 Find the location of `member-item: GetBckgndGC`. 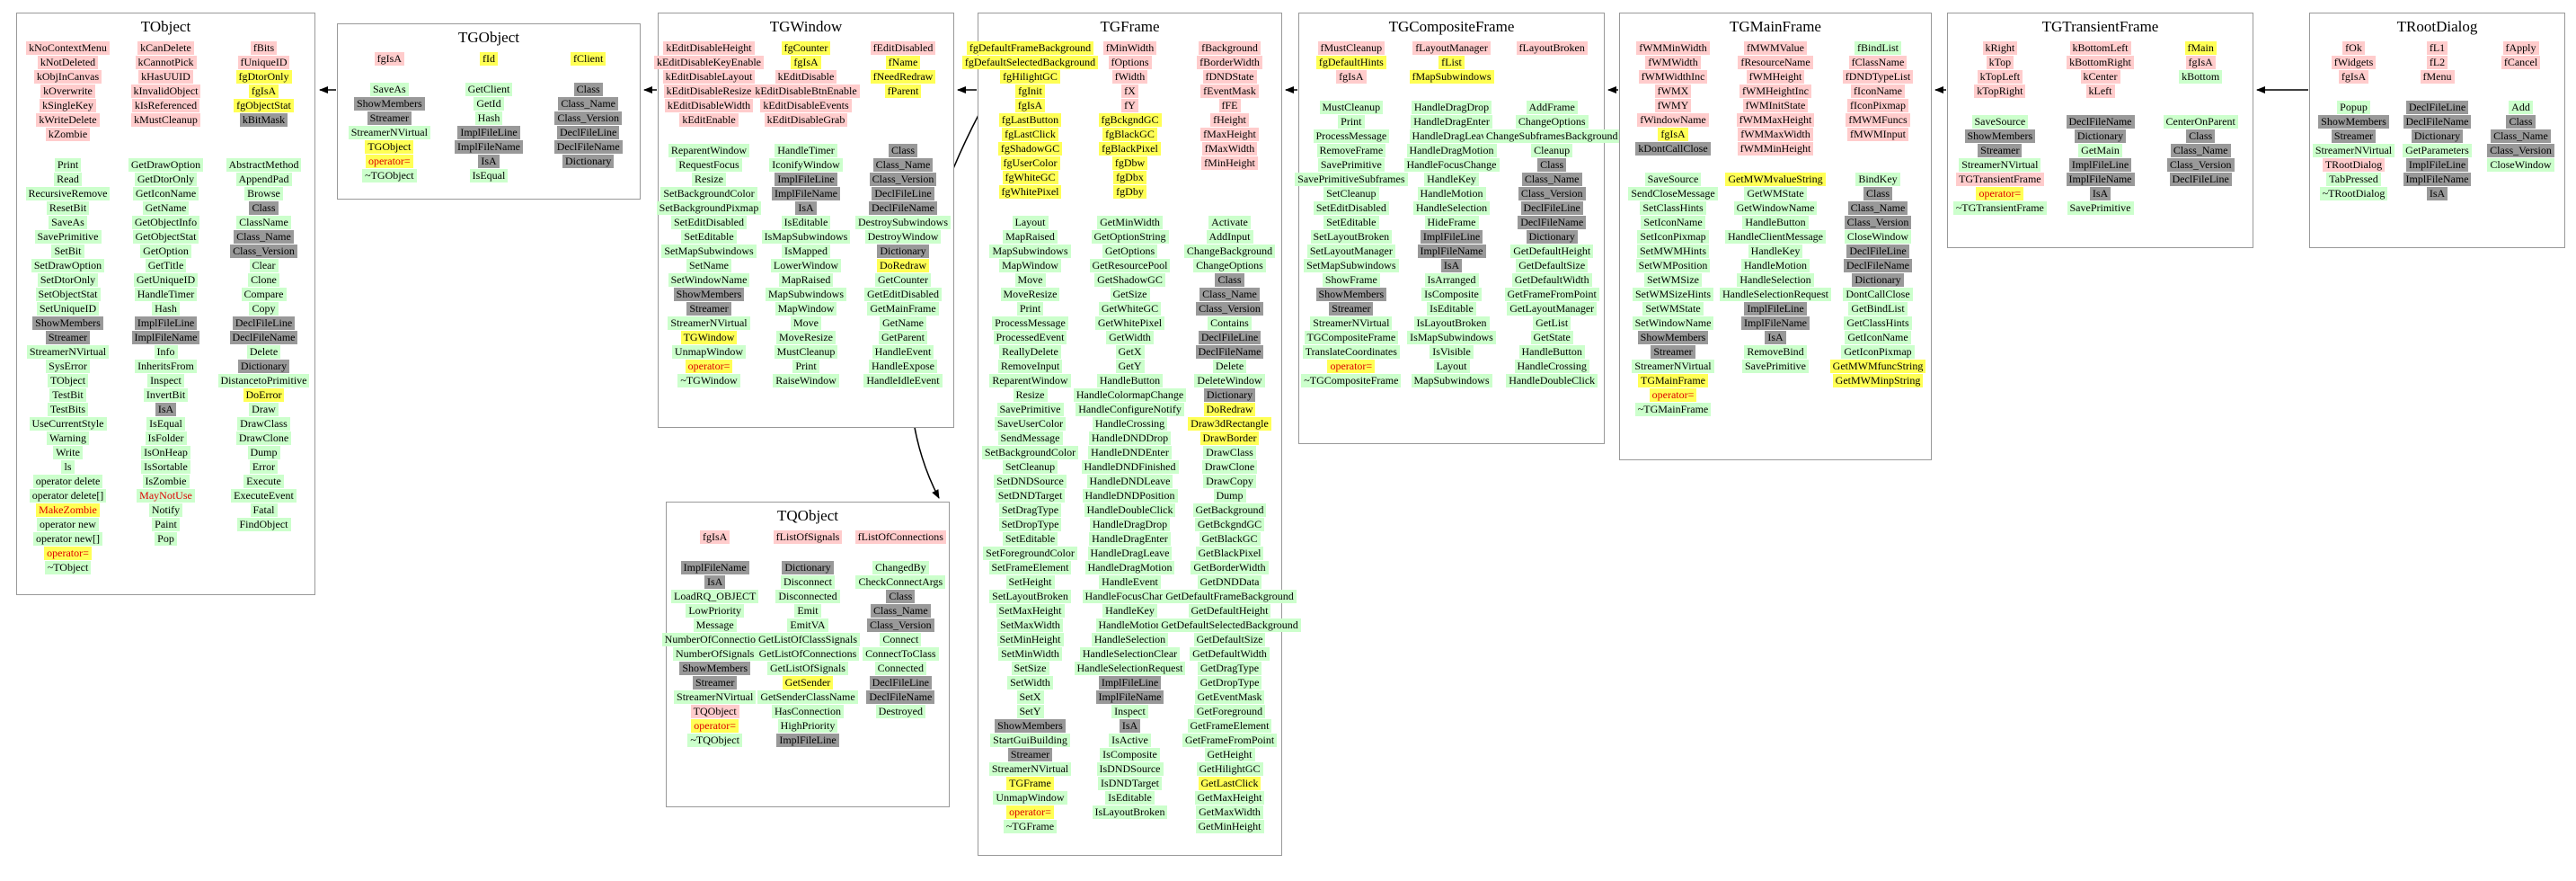

member-item: GetBckgndGC is located at coordinates (1229, 524).